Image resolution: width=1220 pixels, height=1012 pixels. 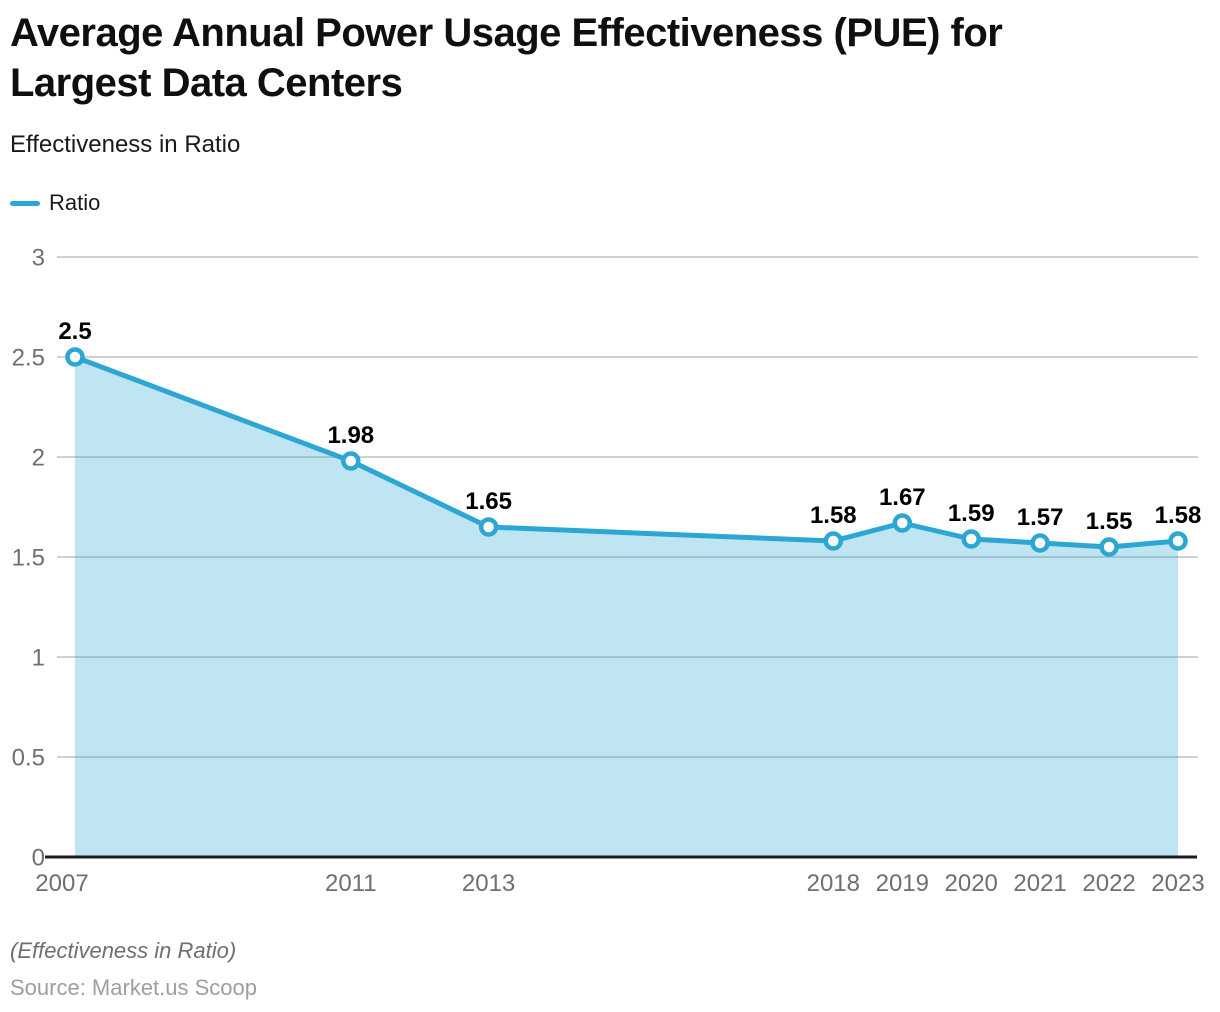 I want to click on x-tick-label: 2020, so click(x=971, y=883).